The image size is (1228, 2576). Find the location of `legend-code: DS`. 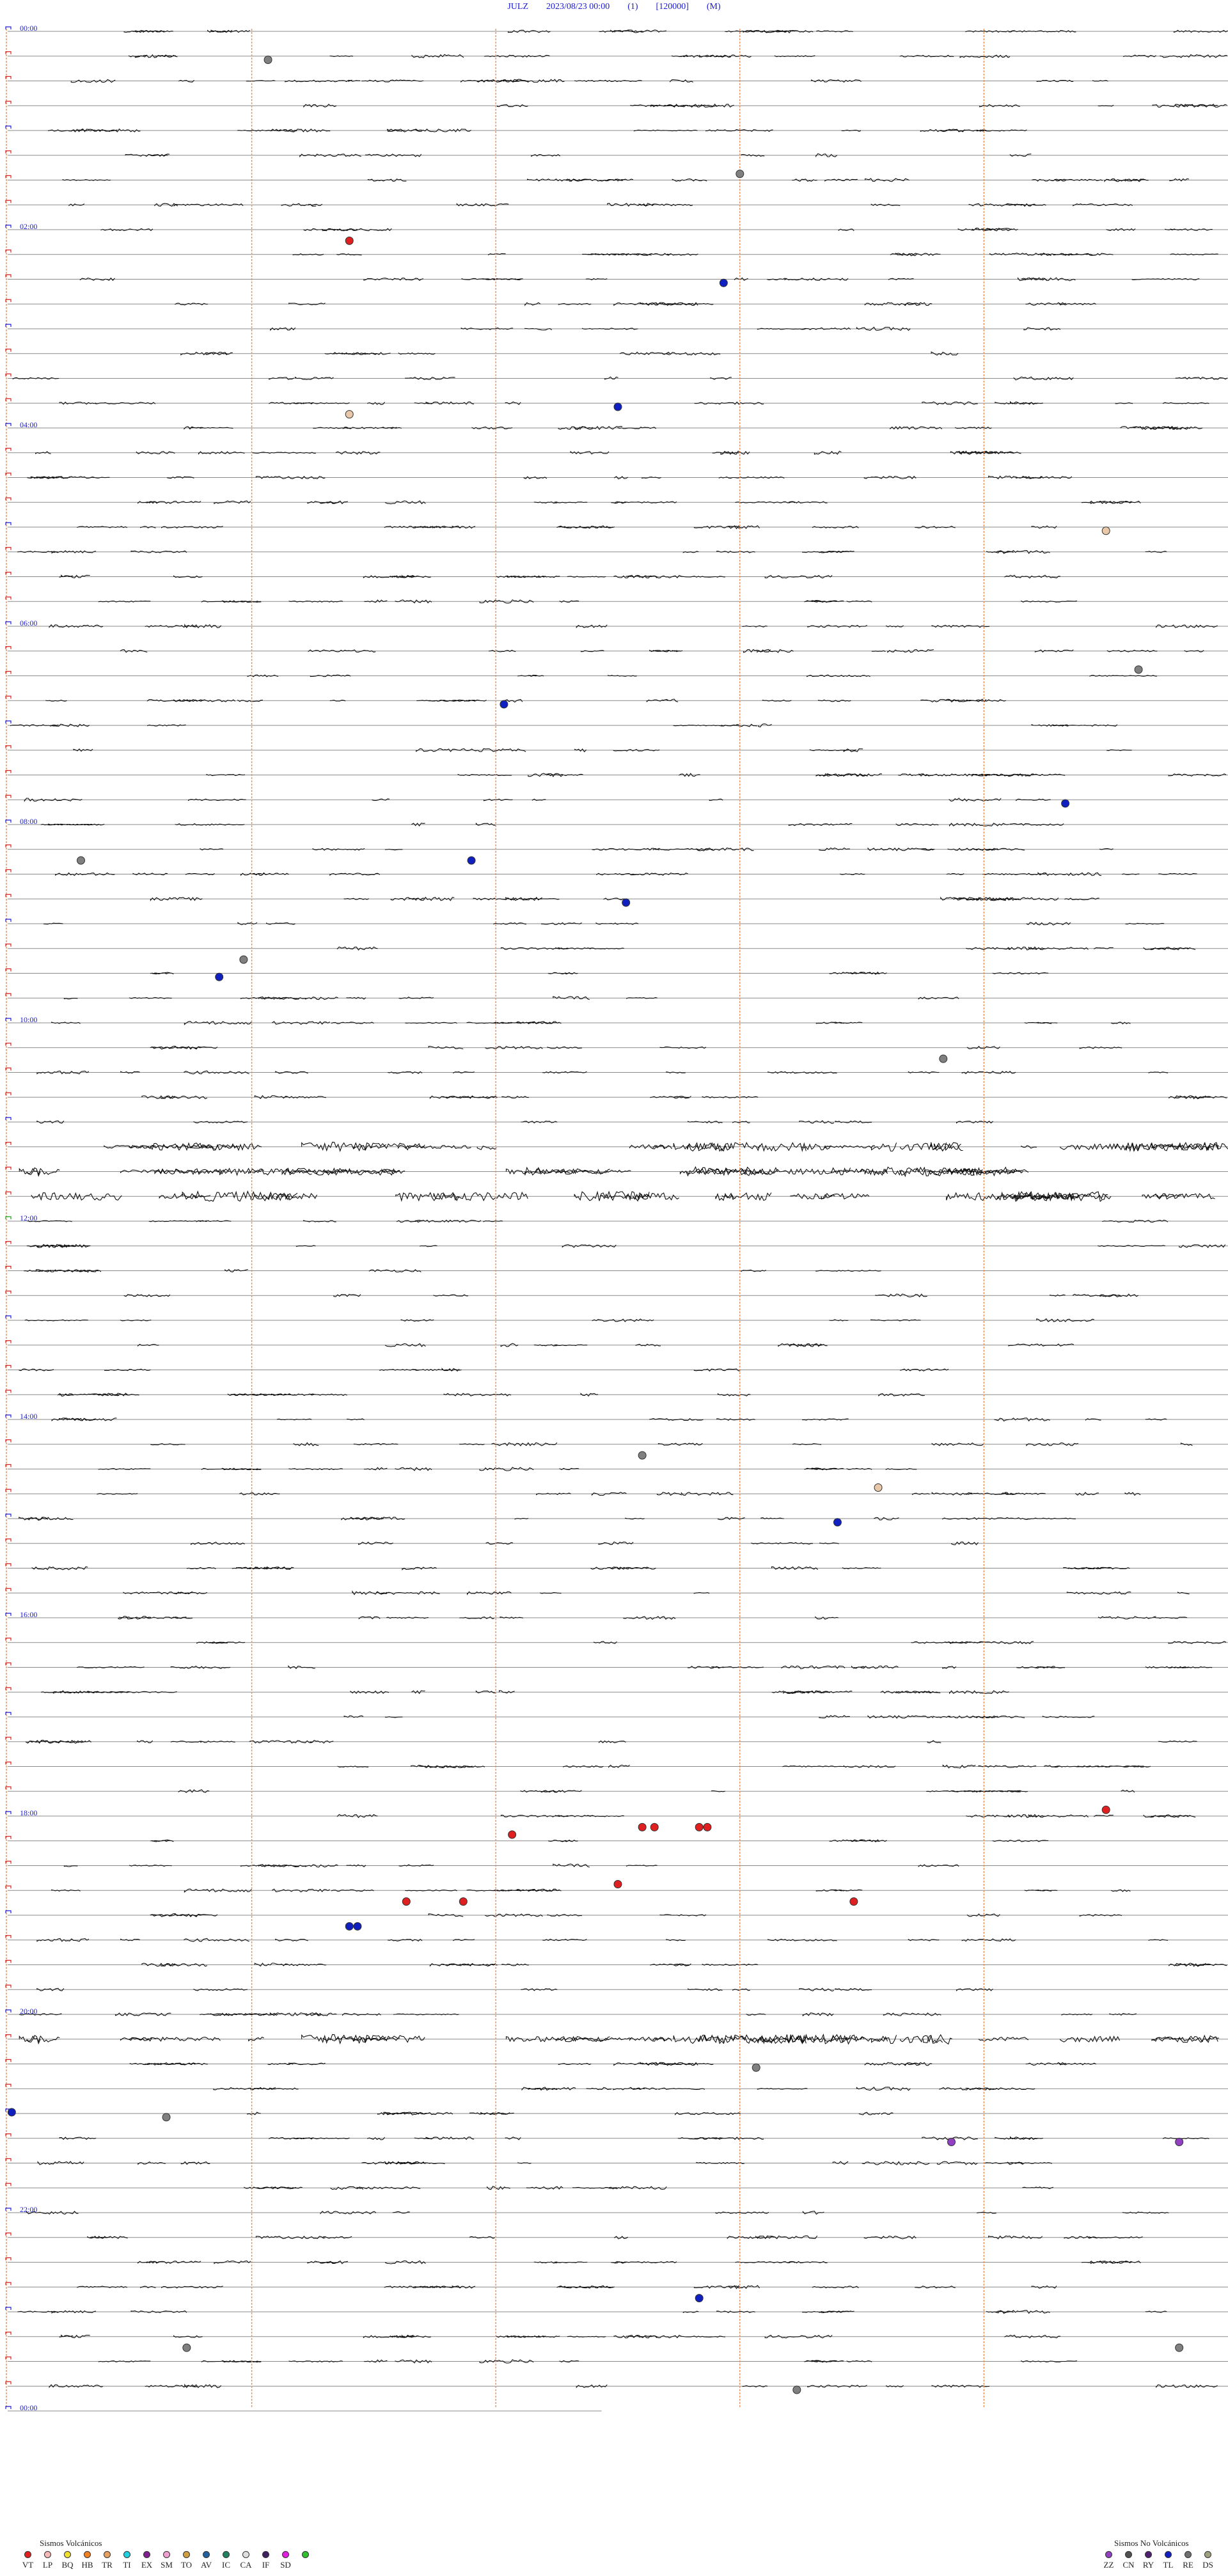

legend-code: DS is located at coordinates (1207, 2565).